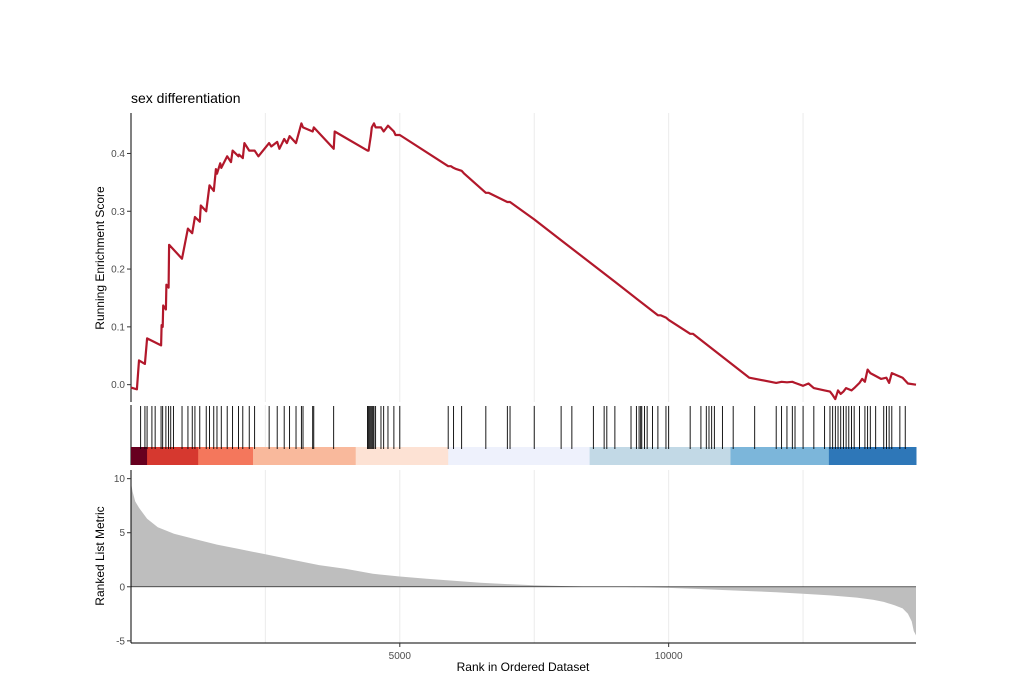 This screenshot has width=1012, height=684. What do you see at coordinates (118, 154) in the screenshot?
I see `y-tick-label: 0.4` at bounding box center [118, 154].